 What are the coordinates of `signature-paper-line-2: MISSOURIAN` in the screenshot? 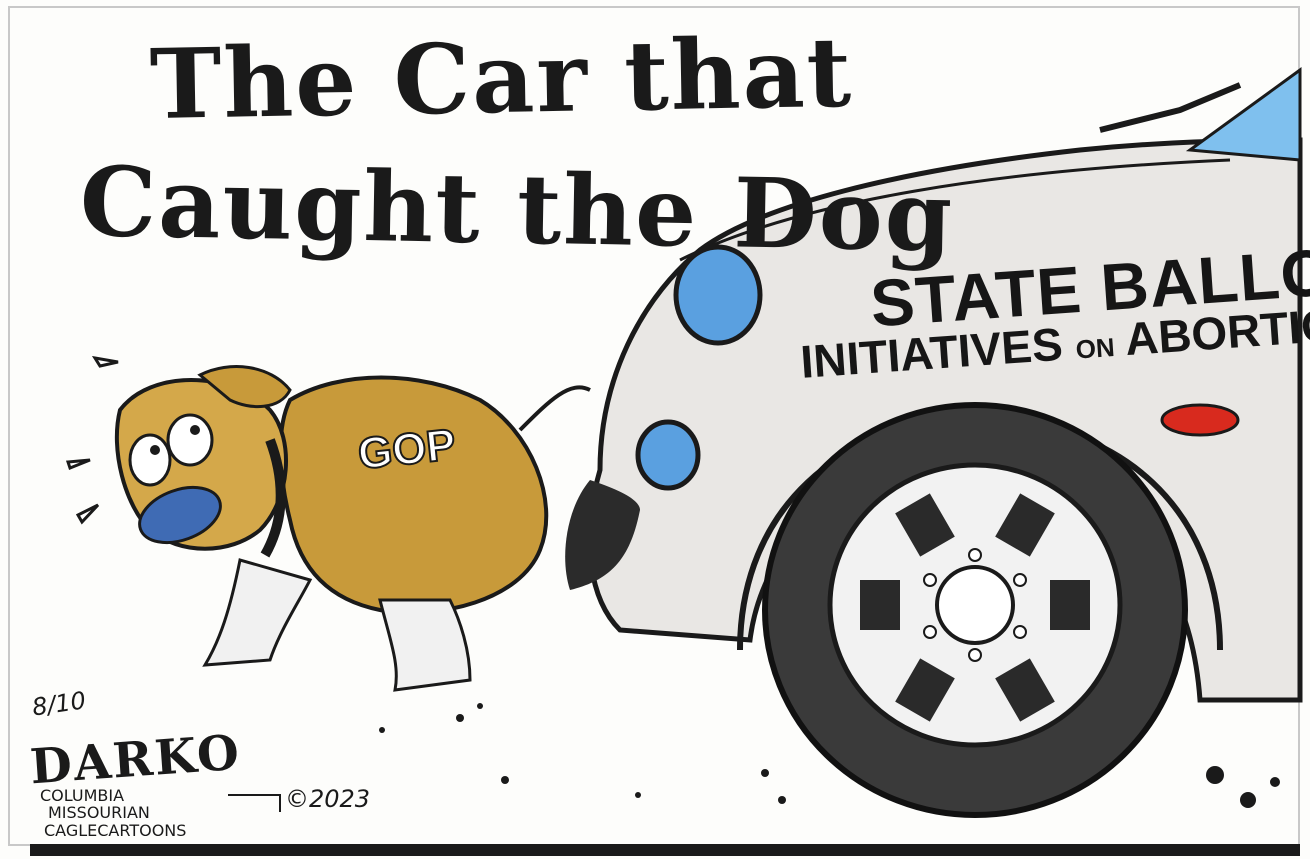 It's located at (99, 812).